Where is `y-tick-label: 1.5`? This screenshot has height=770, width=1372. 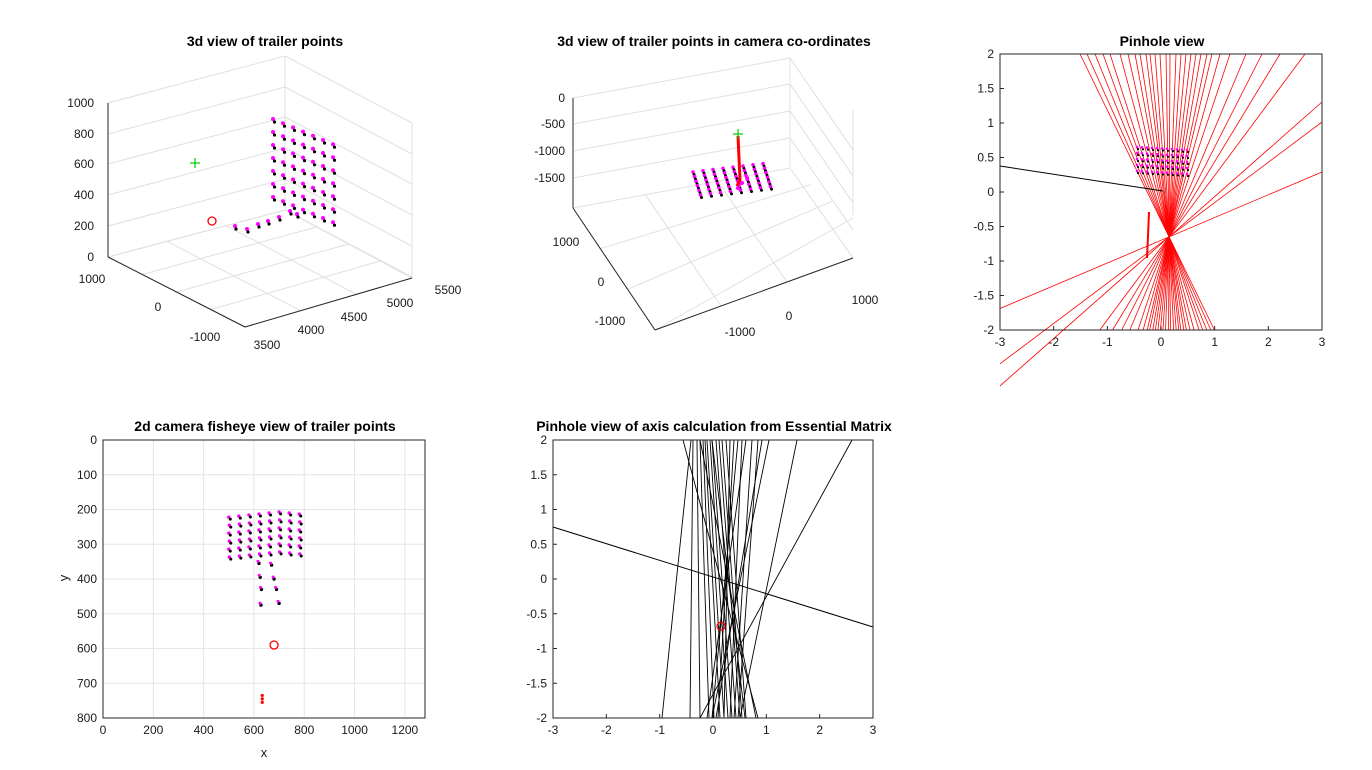
y-tick-label: 1.5 is located at coordinates (985, 89).